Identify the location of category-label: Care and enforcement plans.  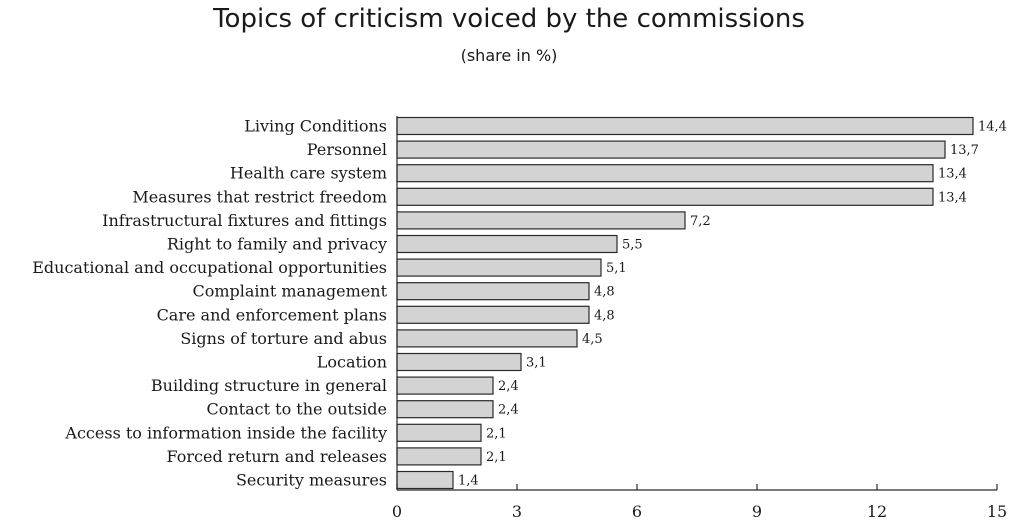
(272, 314).